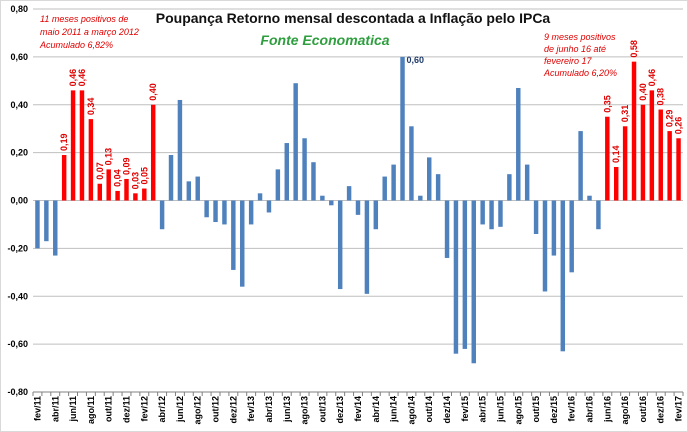 Image resolution: width=688 pixels, height=432 pixels. Describe the element at coordinates (17, 296) in the screenshot. I see `y-tick-label: -0,40` at that location.